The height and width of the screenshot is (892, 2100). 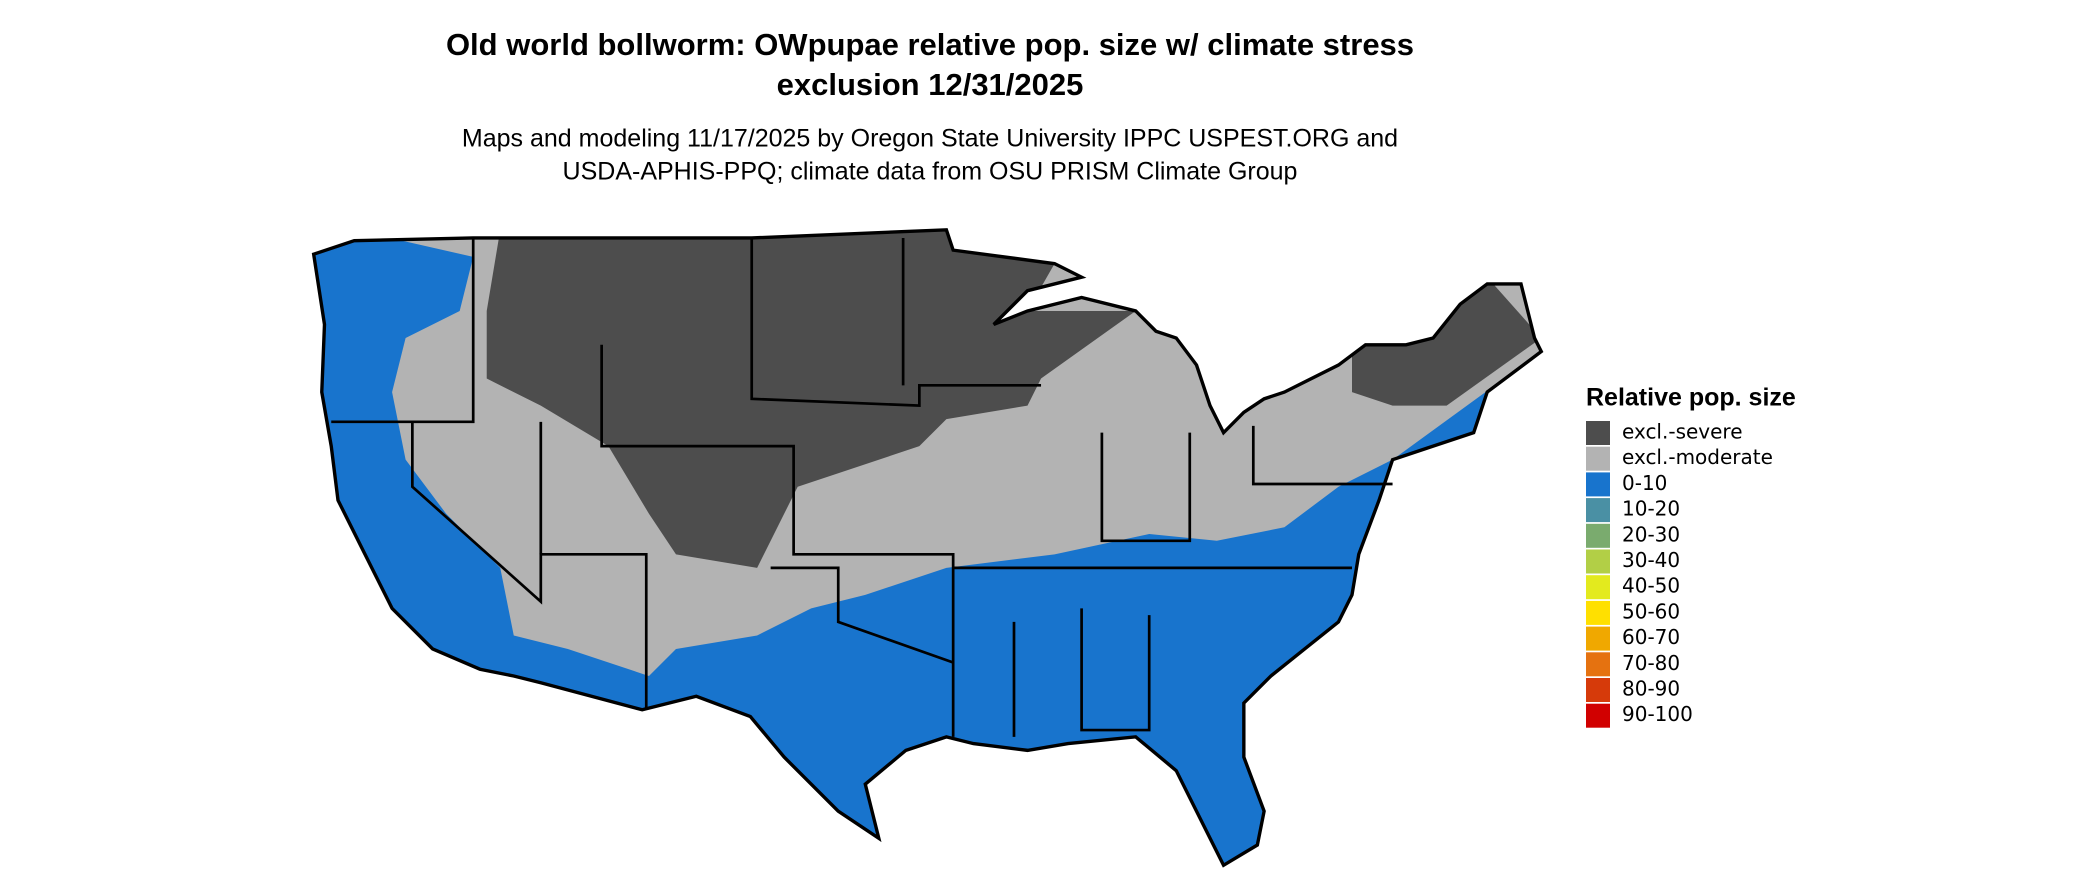 I want to click on legend-label: 40-50, so click(x=1651, y=586).